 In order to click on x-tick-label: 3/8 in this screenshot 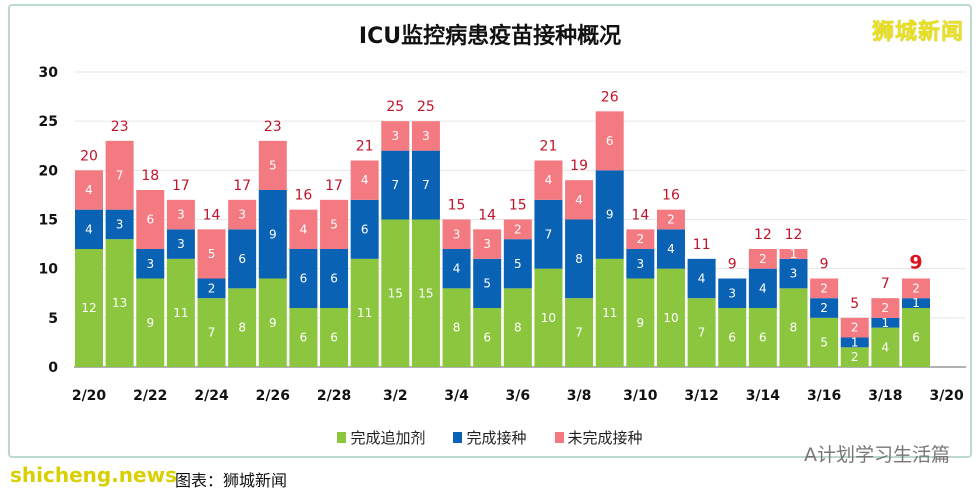, I will do `click(579, 396)`.